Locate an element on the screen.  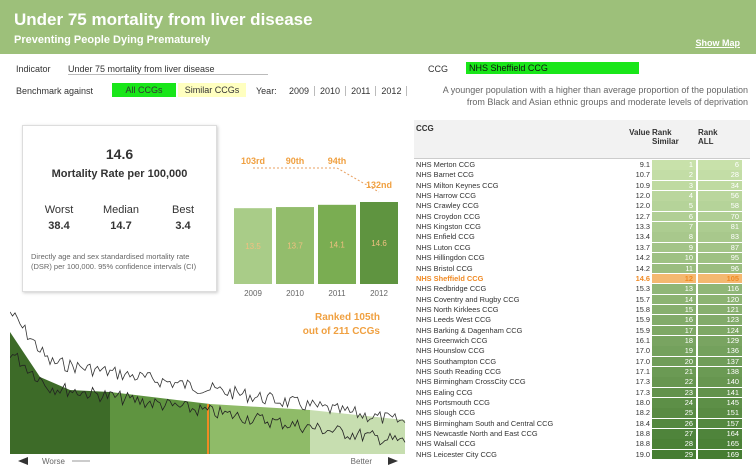
table-cell-number: 14.2 is located at coordinates (642, 258).